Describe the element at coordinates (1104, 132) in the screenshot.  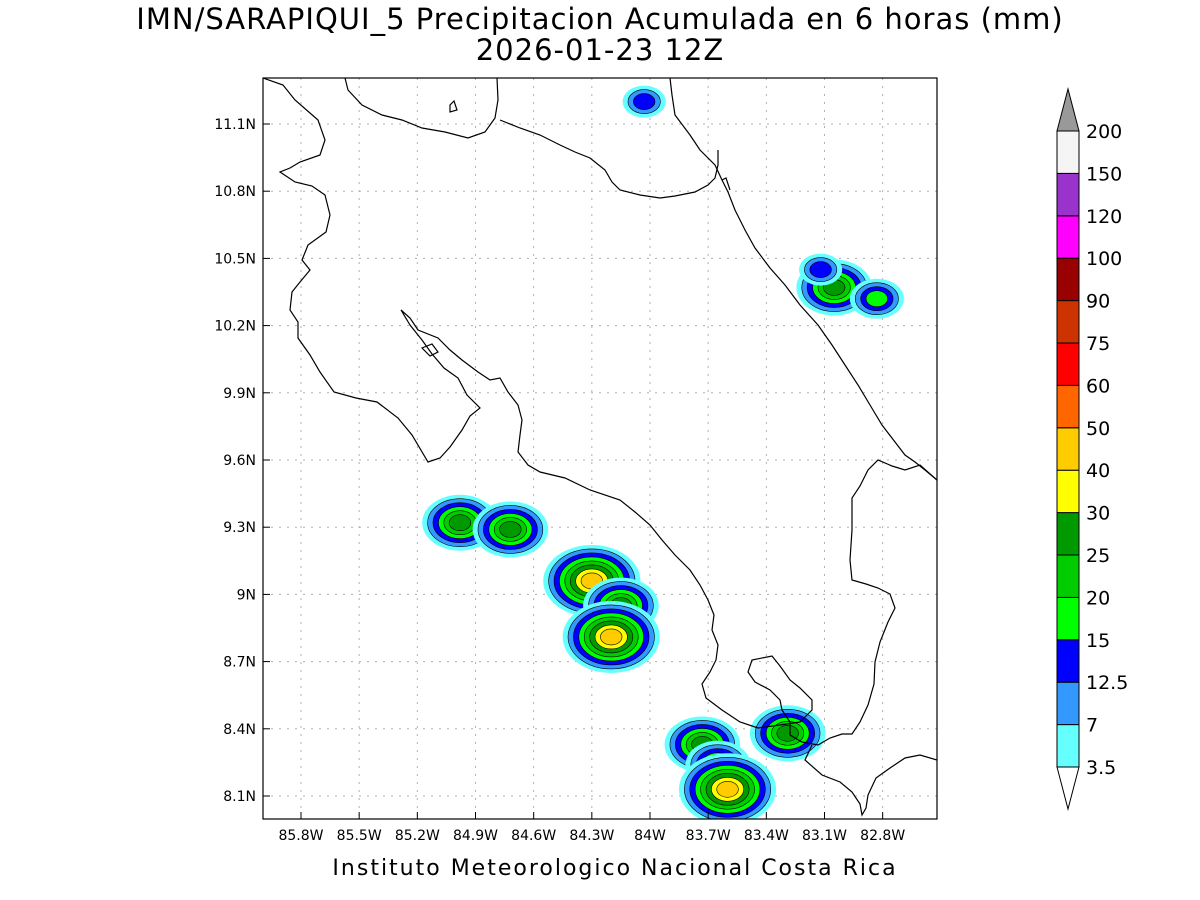
I see `colorbar-label: 200` at that location.